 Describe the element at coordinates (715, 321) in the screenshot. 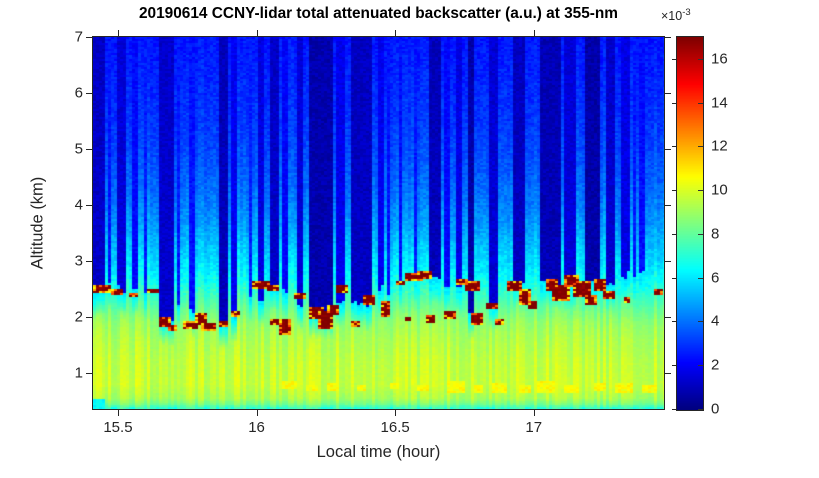

I see `colorbar-tick-label: 4` at that location.